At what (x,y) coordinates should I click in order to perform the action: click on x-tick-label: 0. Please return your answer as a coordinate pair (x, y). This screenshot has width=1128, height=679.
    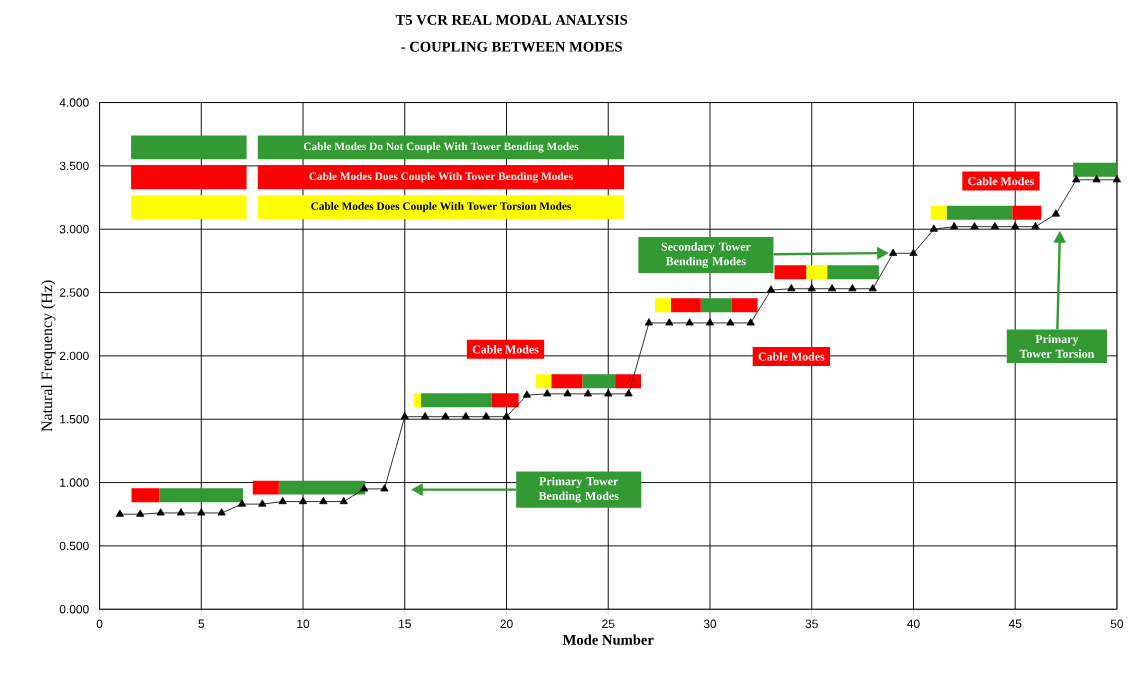
    Looking at the image, I should click on (99, 624).